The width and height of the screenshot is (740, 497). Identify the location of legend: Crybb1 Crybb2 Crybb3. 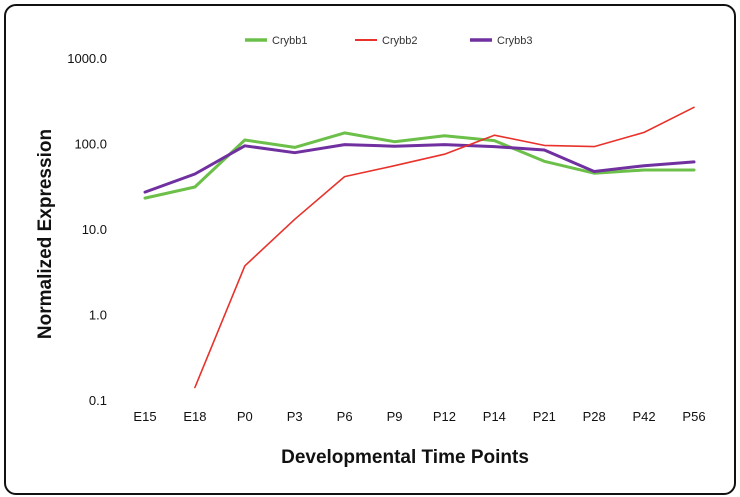
(388, 41).